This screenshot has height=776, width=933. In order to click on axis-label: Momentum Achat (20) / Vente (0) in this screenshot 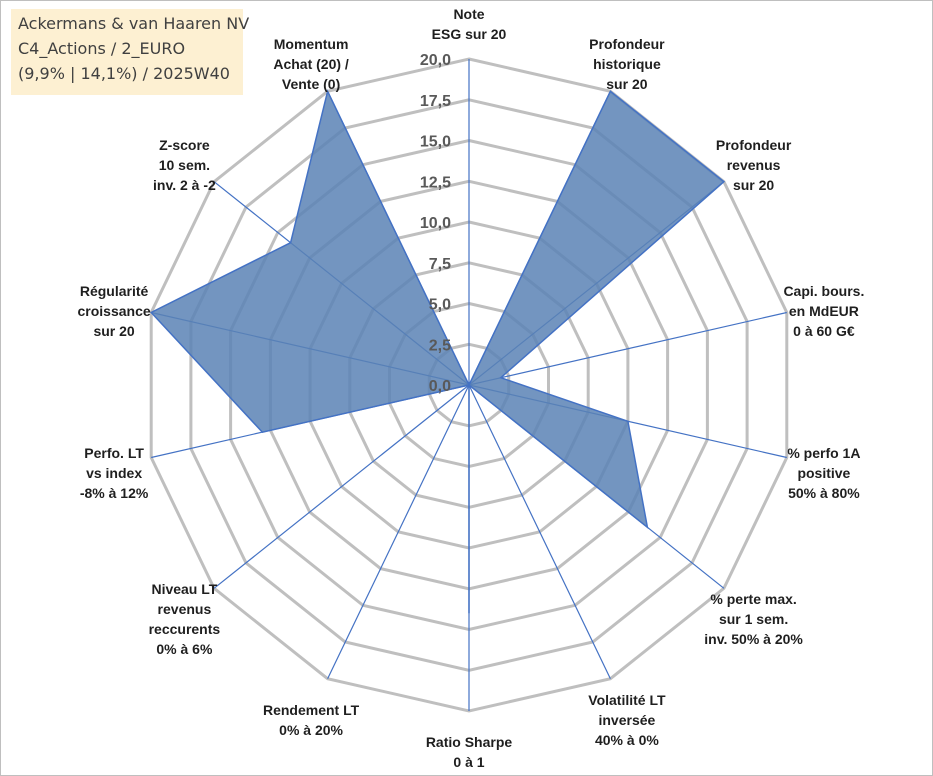, I will do `click(311, 64)`.